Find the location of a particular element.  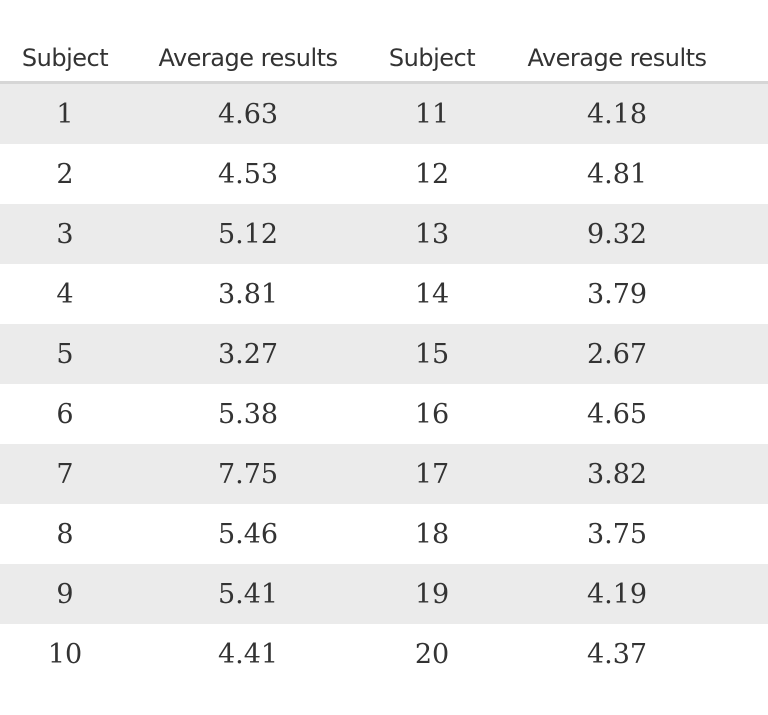

table-cell: 4.53 is located at coordinates (248, 174).